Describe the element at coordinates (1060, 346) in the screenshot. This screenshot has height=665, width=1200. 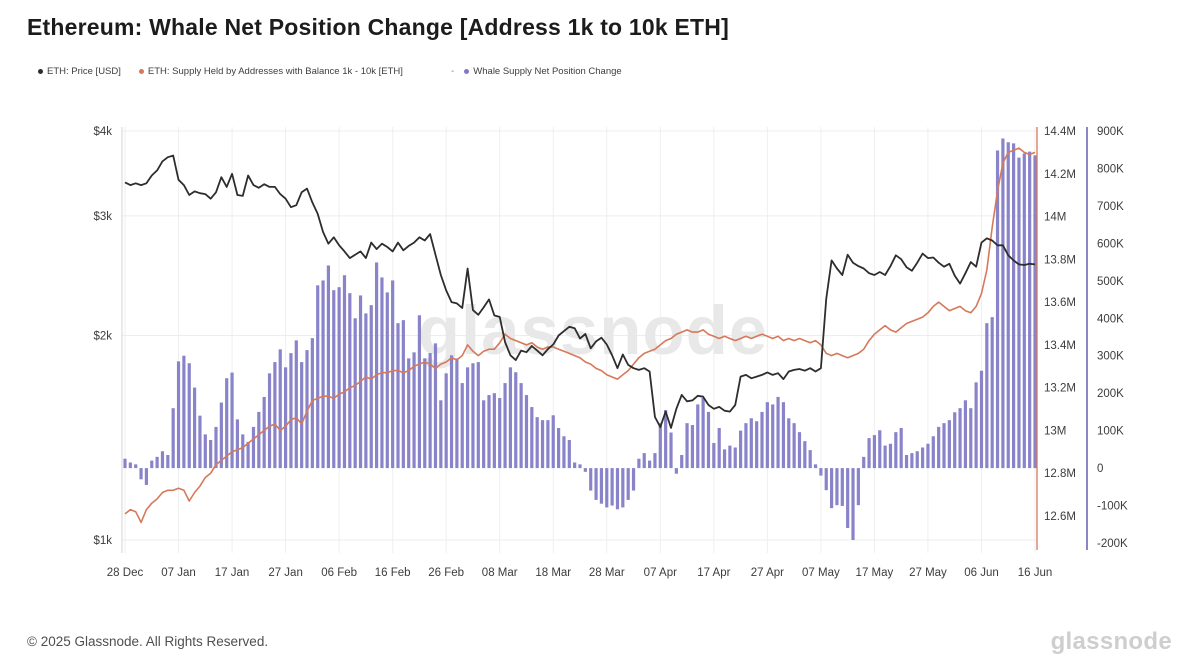
I see `y-axis-supply-label: 13.4M` at that location.